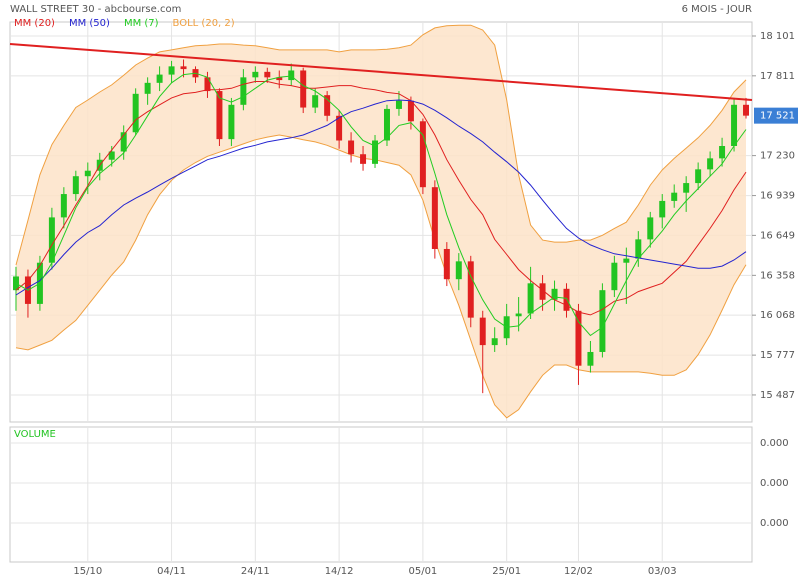 This screenshot has height=580, width=800. Describe the element at coordinates (89, 23) in the screenshot. I see `legend-entry: MM (50)` at that location.